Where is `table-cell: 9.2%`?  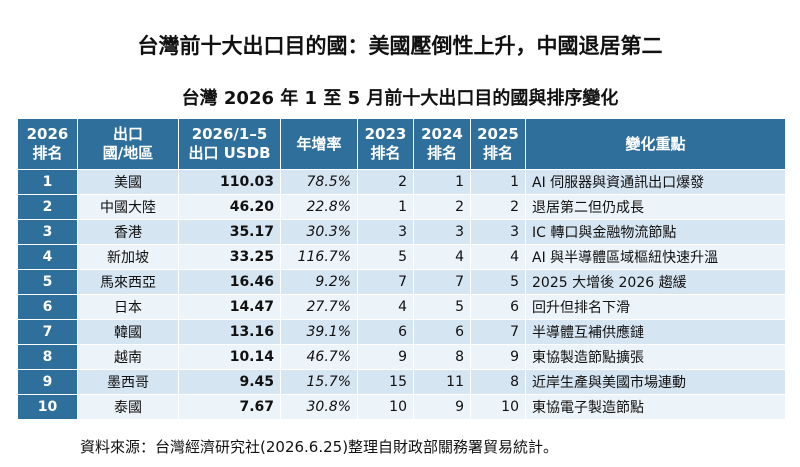 table-cell: 9.2% is located at coordinates (319, 282).